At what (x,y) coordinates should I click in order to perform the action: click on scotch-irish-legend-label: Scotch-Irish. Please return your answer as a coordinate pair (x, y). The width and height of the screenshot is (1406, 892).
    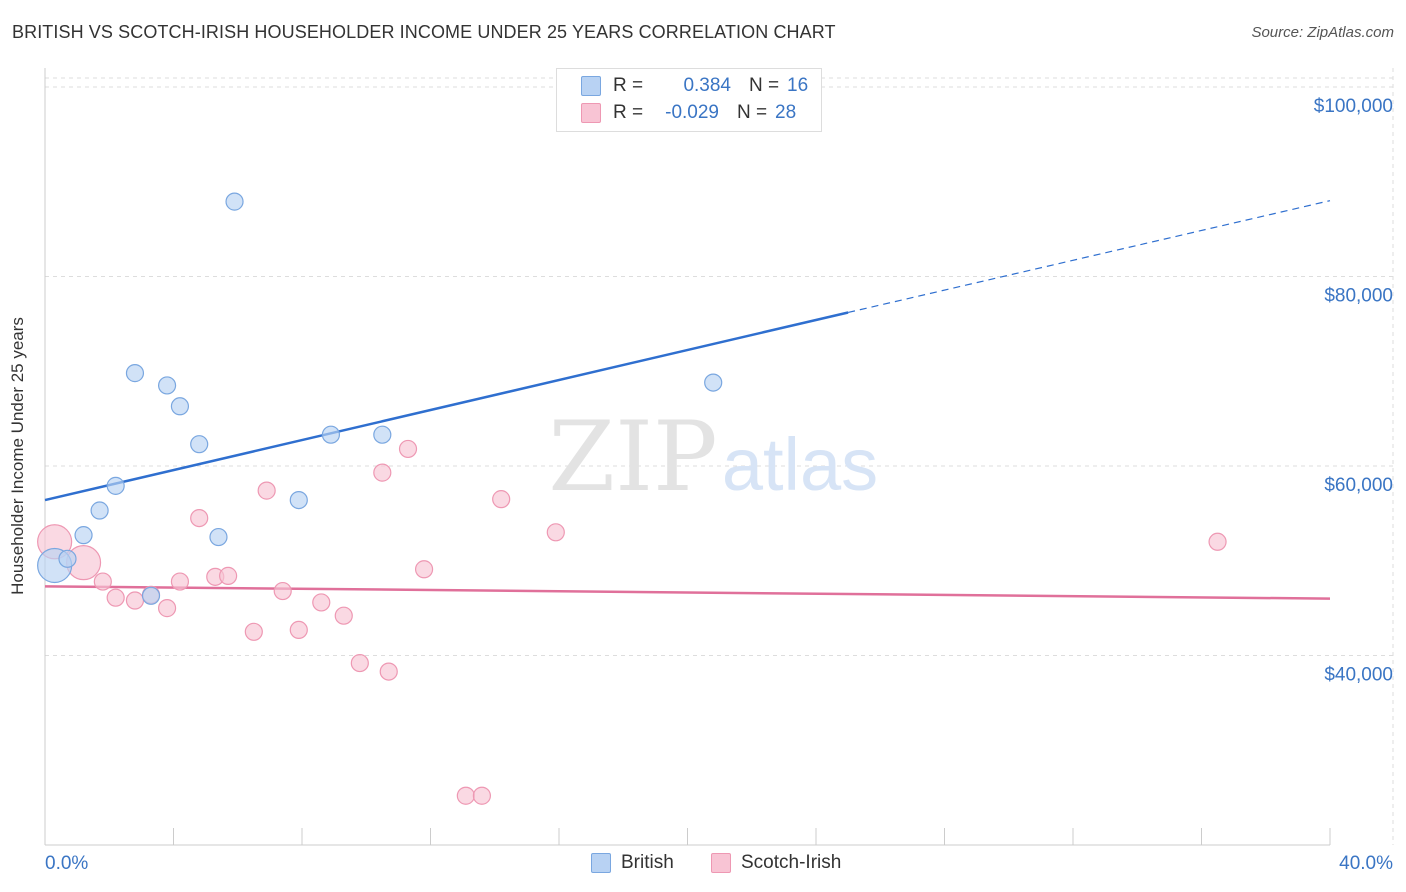
    Looking at the image, I should click on (791, 862).